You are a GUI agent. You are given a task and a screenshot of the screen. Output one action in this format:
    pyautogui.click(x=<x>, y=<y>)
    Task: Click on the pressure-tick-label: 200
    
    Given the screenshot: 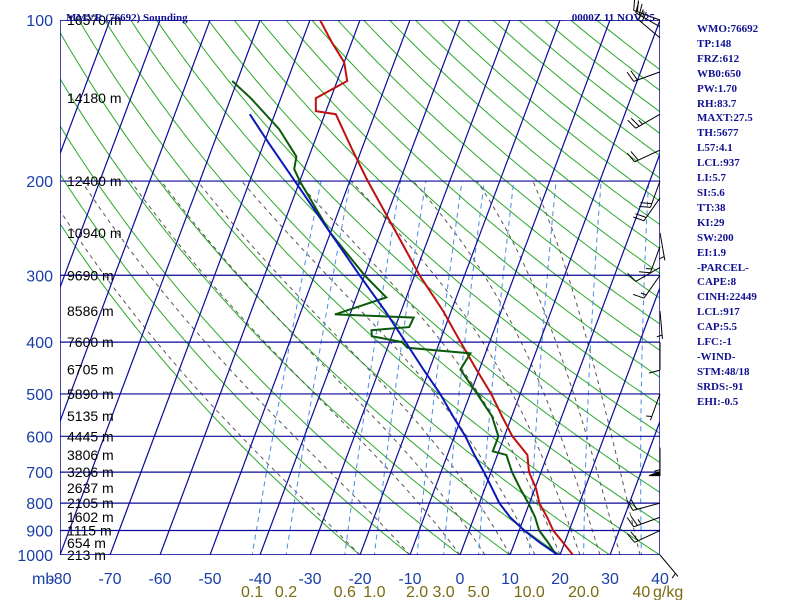 What is the action you would take?
    pyautogui.click(x=39, y=182)
    